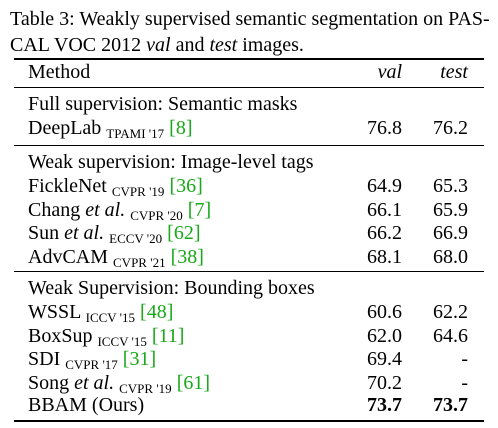 Image resolution: width=498 pixels, height=428 pixels. I want to click on method-name: BoxSup, so click(60, 335).